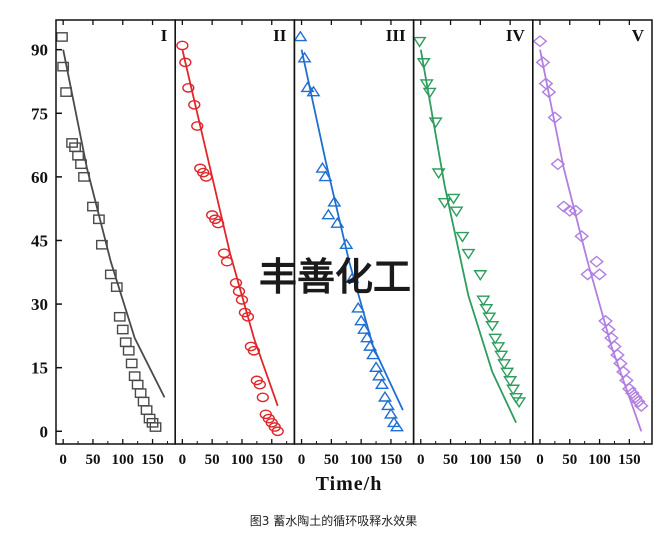  I want to click on watermark: 丰善化工, so click(335, 277).